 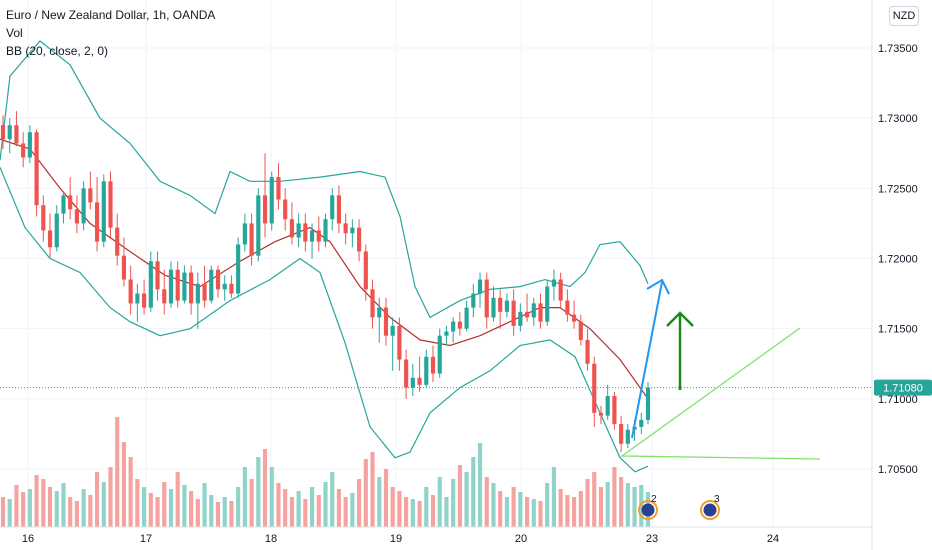 I want to click on price-tick-label: 1.72500, so click(x=898, y=189).